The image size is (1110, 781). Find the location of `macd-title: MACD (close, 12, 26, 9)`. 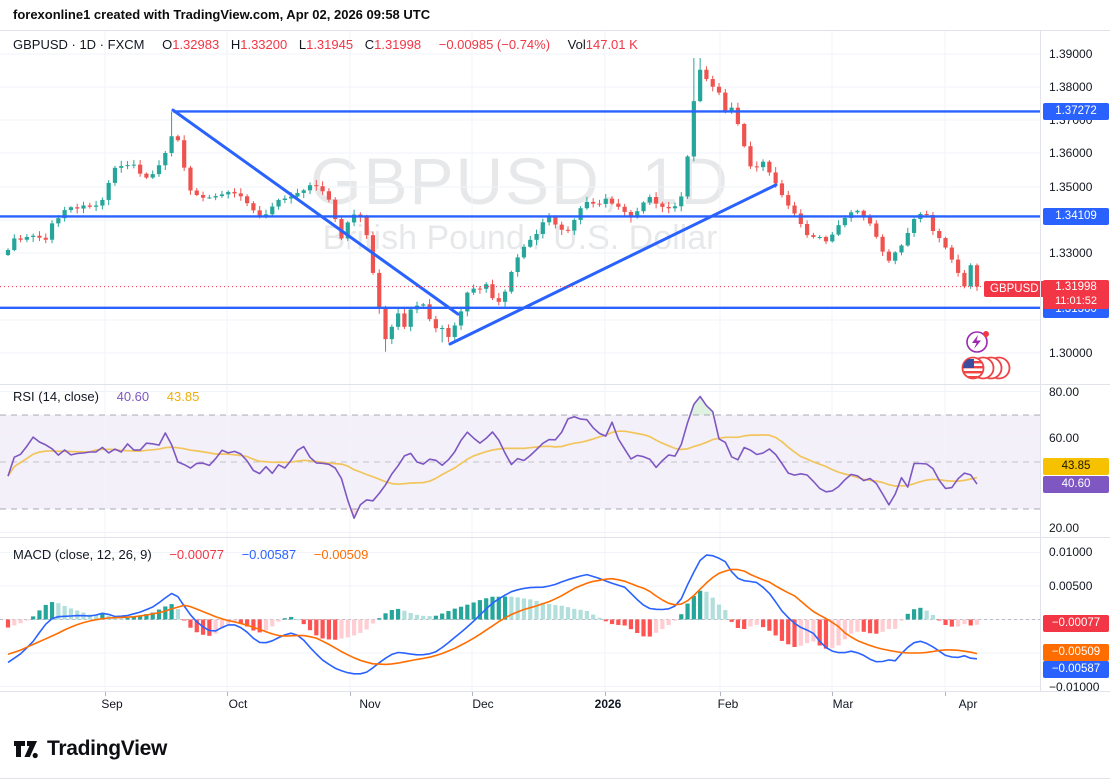

macd-title: MACD (close, 12, 26, 9) is located at coordinates (82, 554).